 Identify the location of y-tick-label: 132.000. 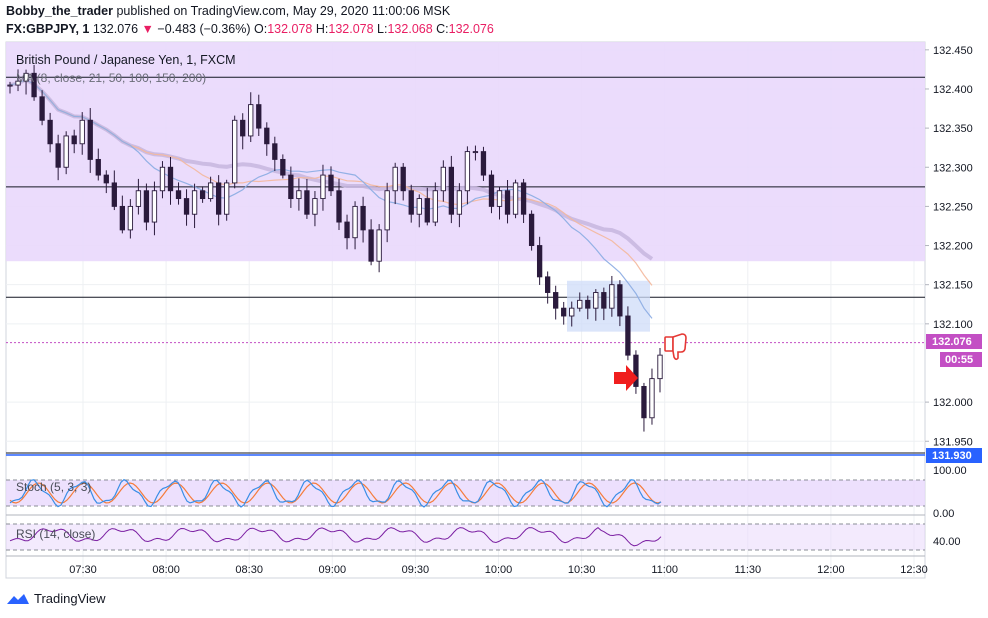
(953, 403).